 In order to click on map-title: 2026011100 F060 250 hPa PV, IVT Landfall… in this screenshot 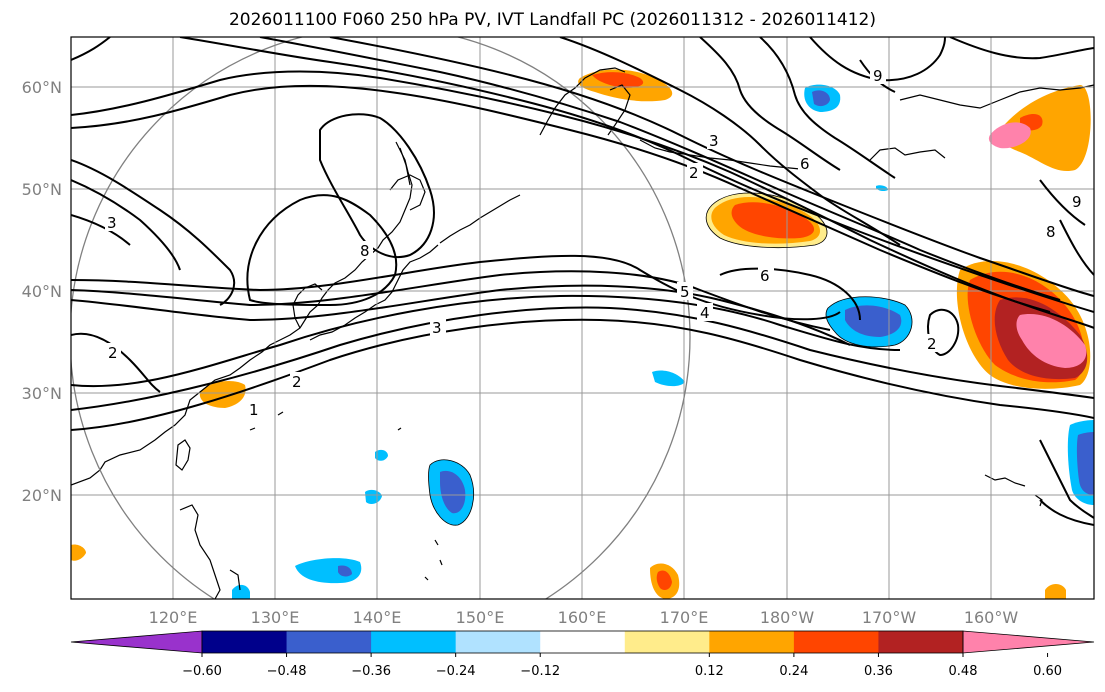, I will do `click(552, 20)`.